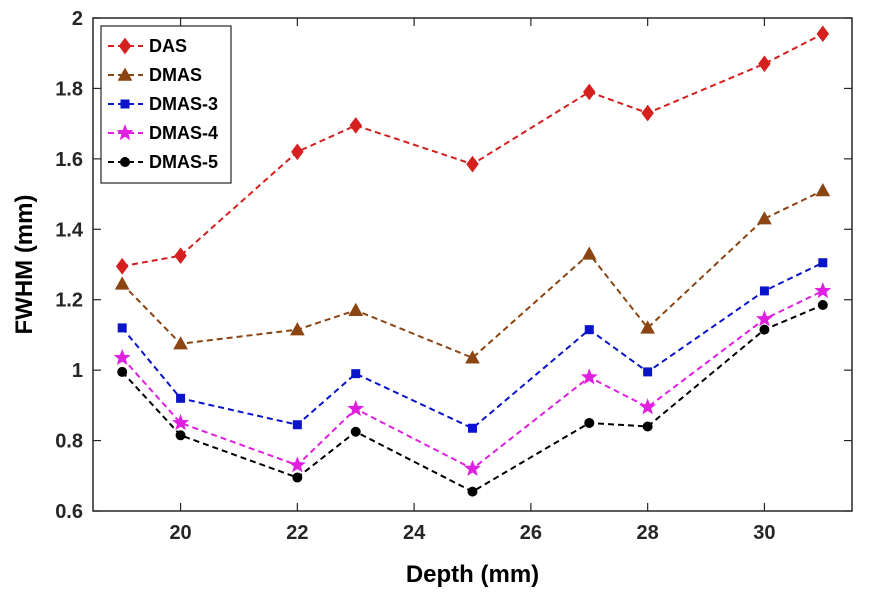 The height and width of the screenshot is (595, 880). What do you see at coordinates (183, 133) in the screenshot?
I see `legend-label-dmas-4: DMAS-4` at bounding box center [183, 133].